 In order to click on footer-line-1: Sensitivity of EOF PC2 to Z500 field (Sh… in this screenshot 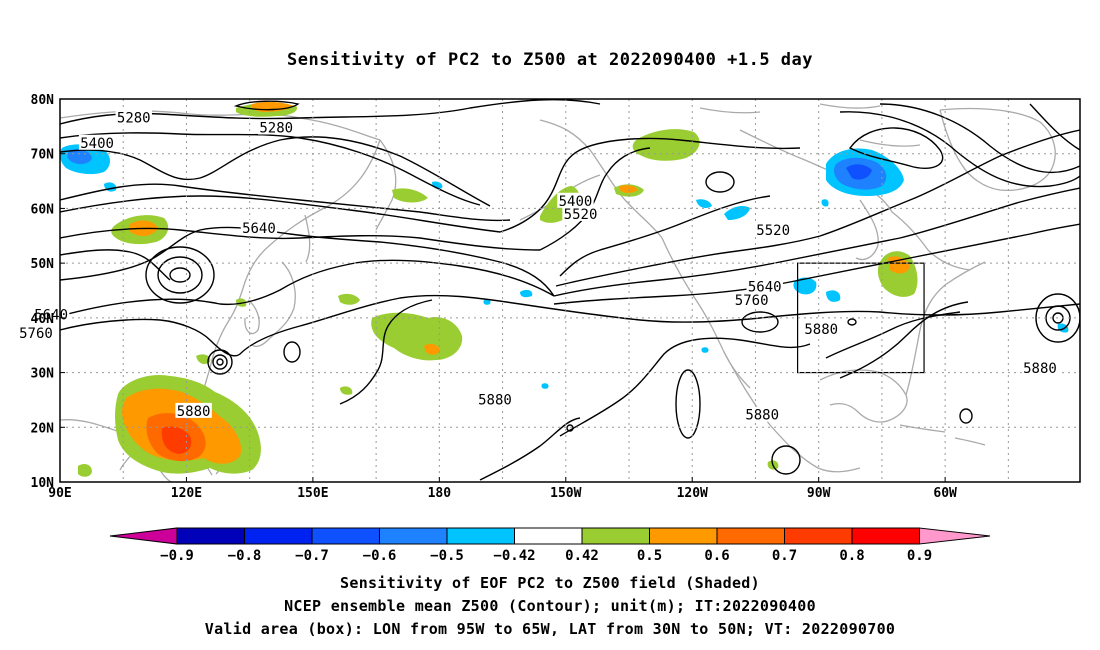, I will do `click(550, 583)`.